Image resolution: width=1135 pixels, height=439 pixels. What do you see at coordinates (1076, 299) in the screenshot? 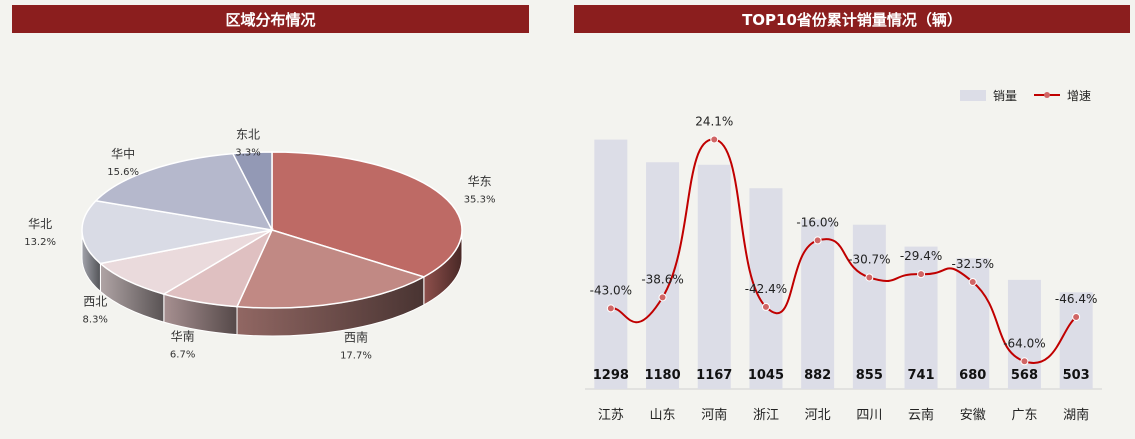
I see `growth-label: -46.4%` at bounding box center [1076, 299].